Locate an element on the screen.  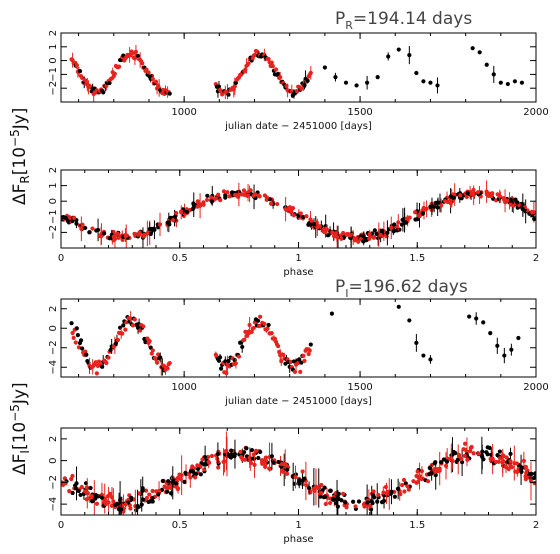
x-axis-label: julian date − 2451000 [days] is located at coordinates (298, 126).